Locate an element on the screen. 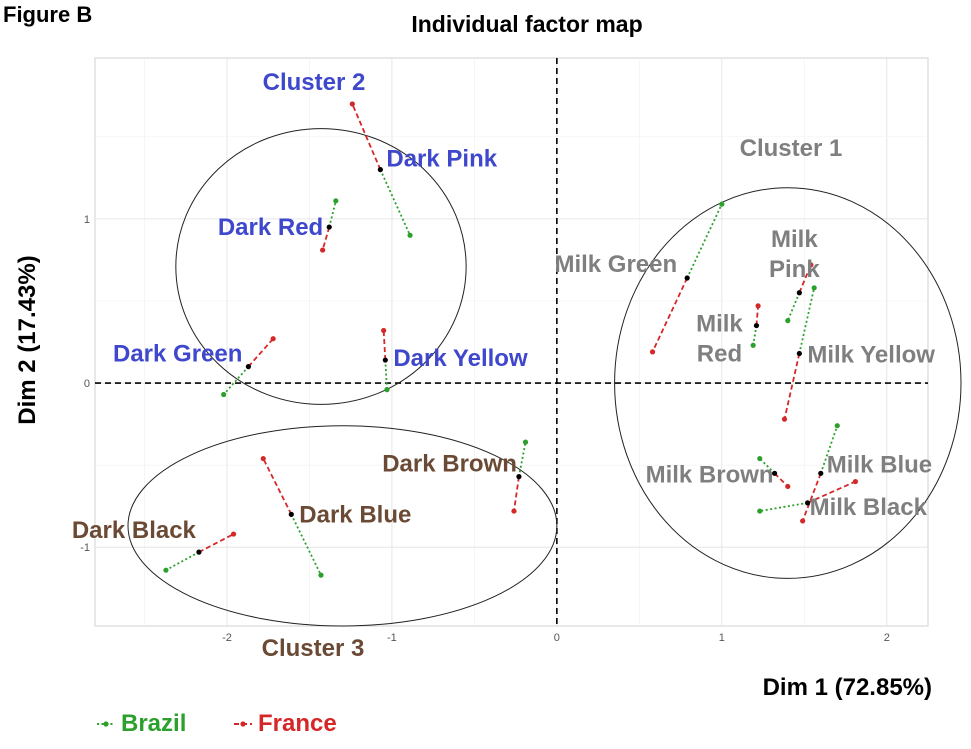 Image resolution: width=971 pixels, height=749 pixels. dark-pink-france-segment is located at coordinates (366, 136).